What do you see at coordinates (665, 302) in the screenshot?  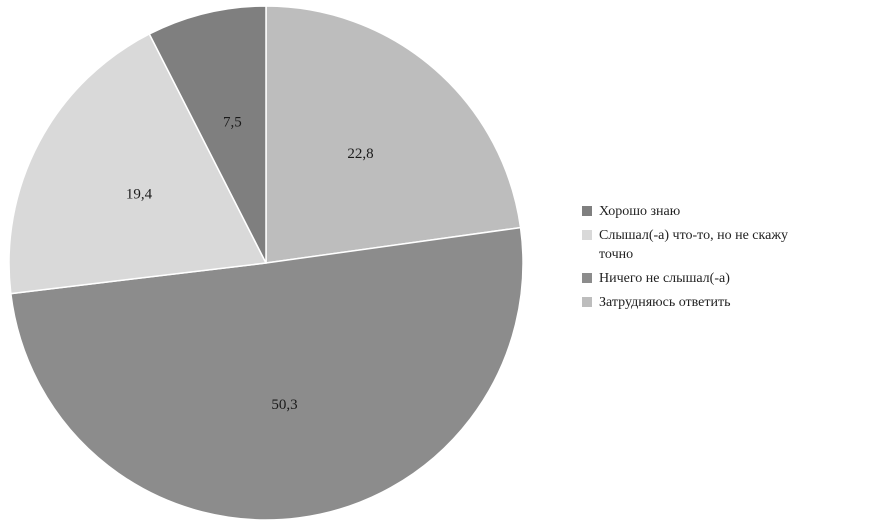 I see `legend-label-3-line-0: Затрудняюсь ответить` at bounding box center [665, 302].